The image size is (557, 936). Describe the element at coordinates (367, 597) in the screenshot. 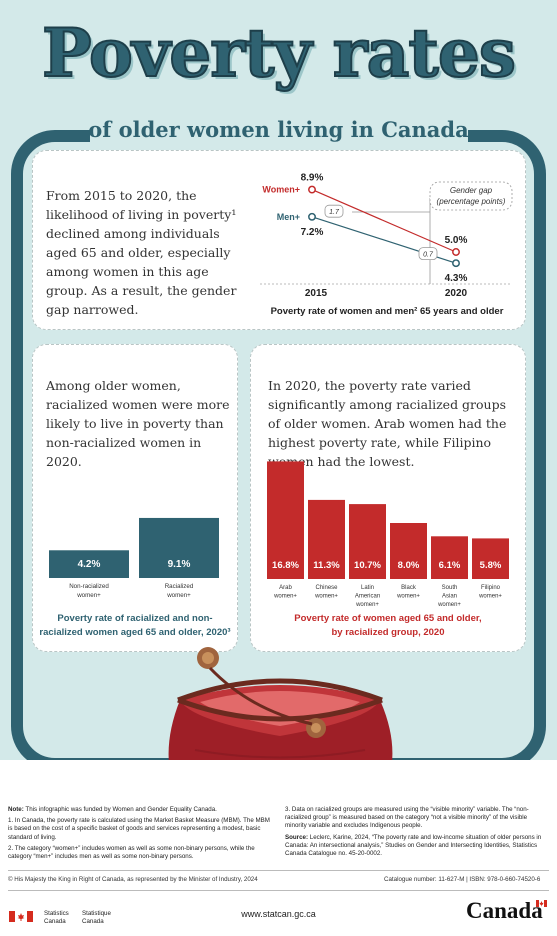

I see `bar-category-label: American` at that location.